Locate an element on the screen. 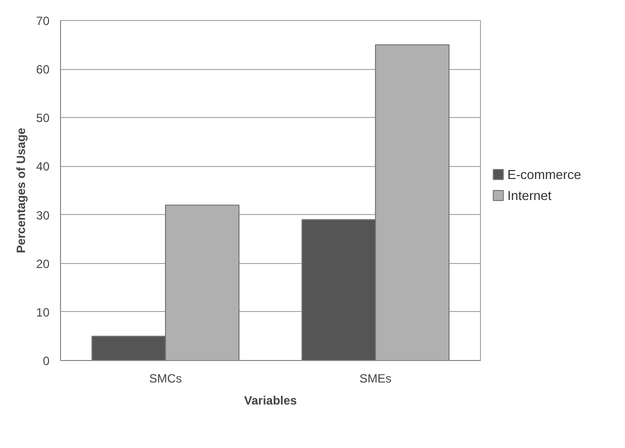  y-axis-title: Percentages of Usage is located at coordinates (21, 190).